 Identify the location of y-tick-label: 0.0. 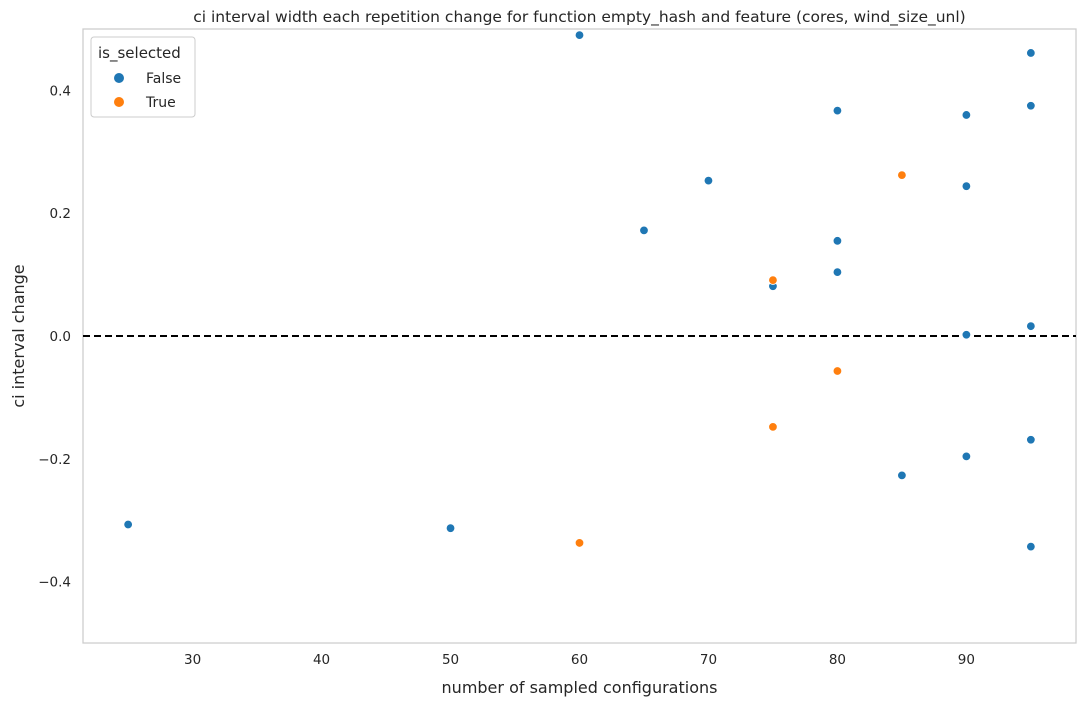
(60, 337).